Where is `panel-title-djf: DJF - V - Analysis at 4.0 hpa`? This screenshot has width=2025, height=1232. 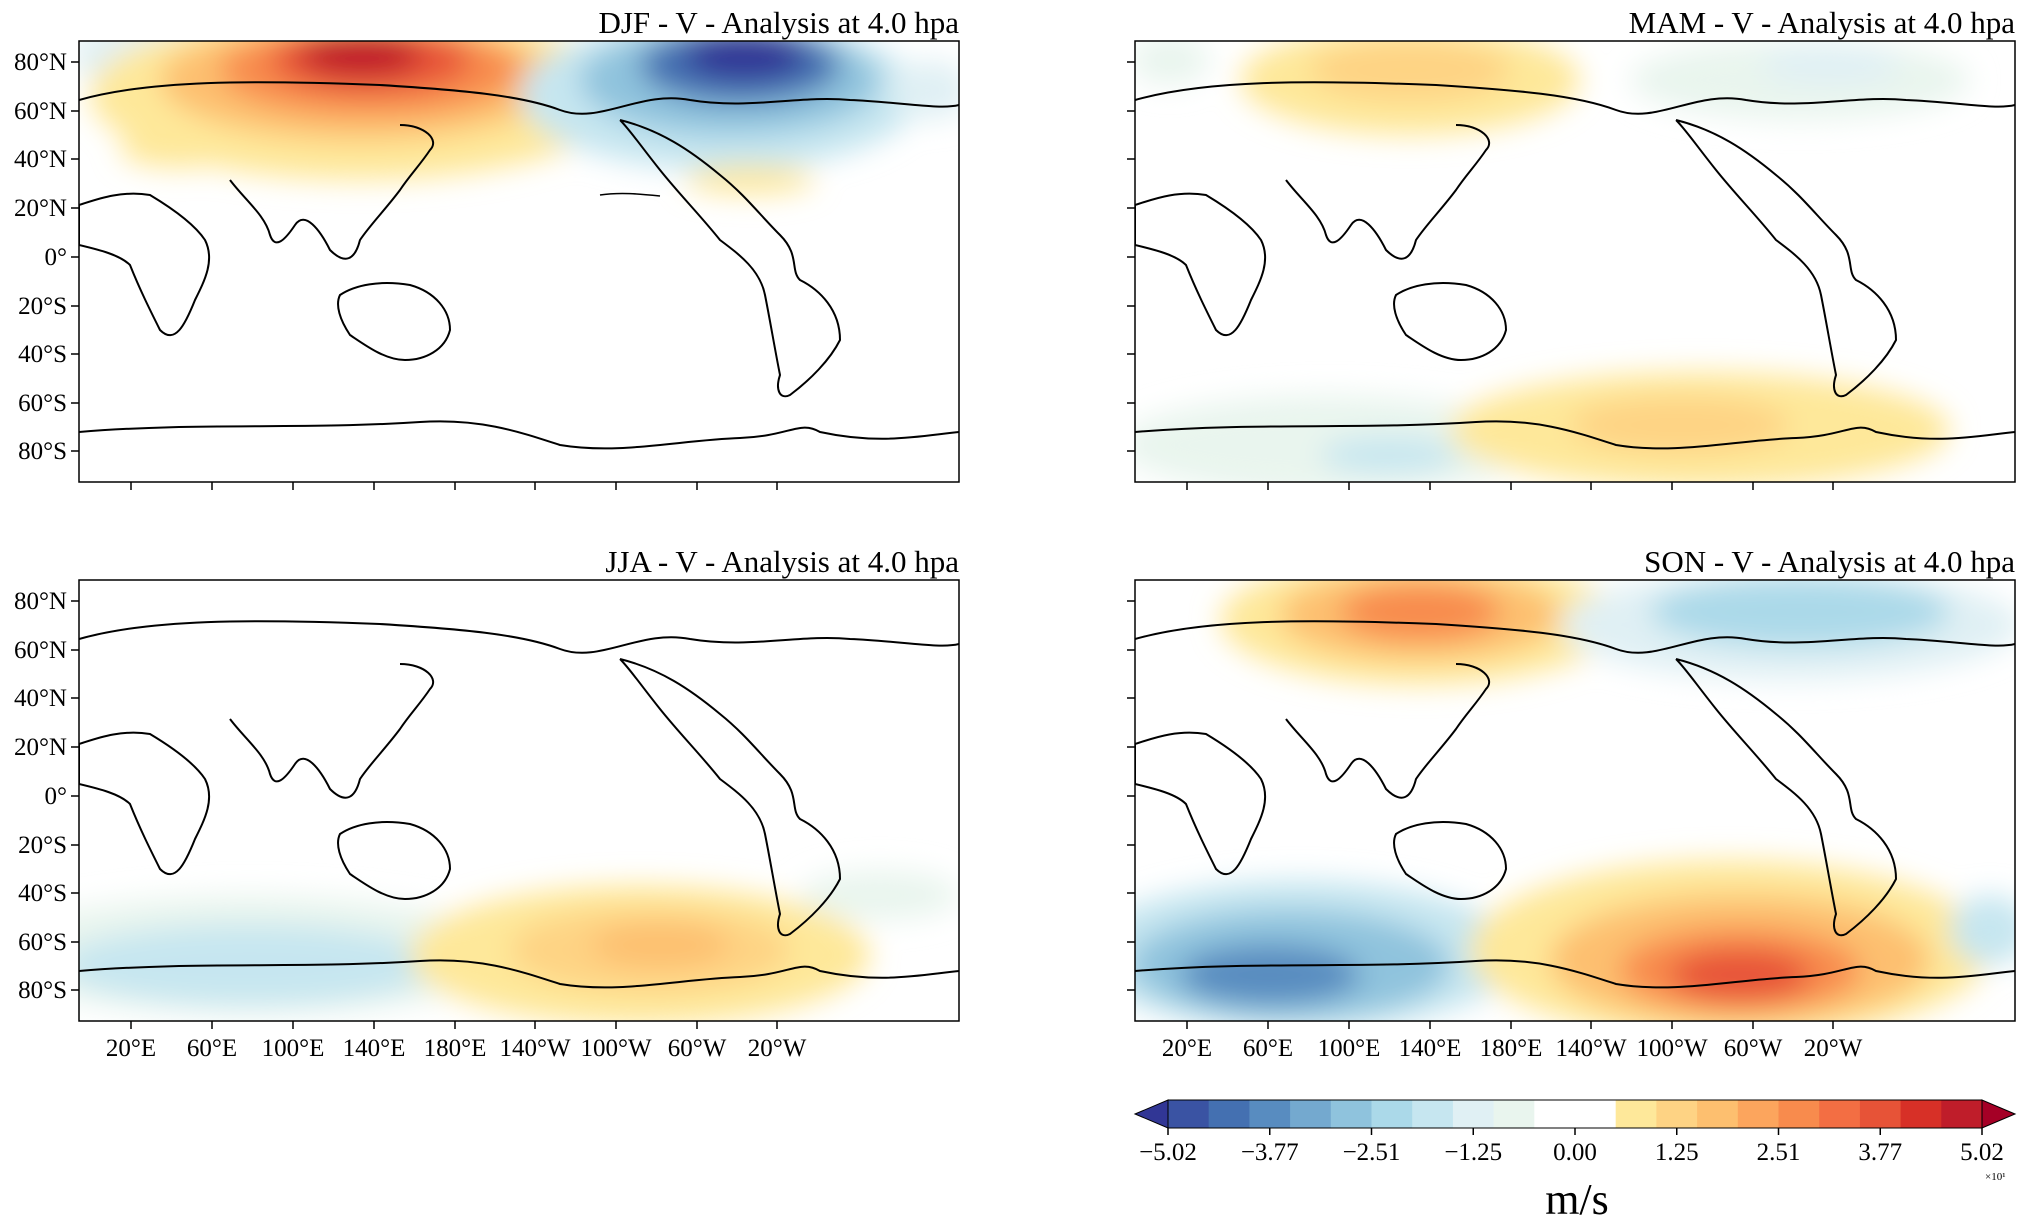 panel-title-djf: DJF - V - Analysis at 4.0 hpa is located at coordinates (778, 22).